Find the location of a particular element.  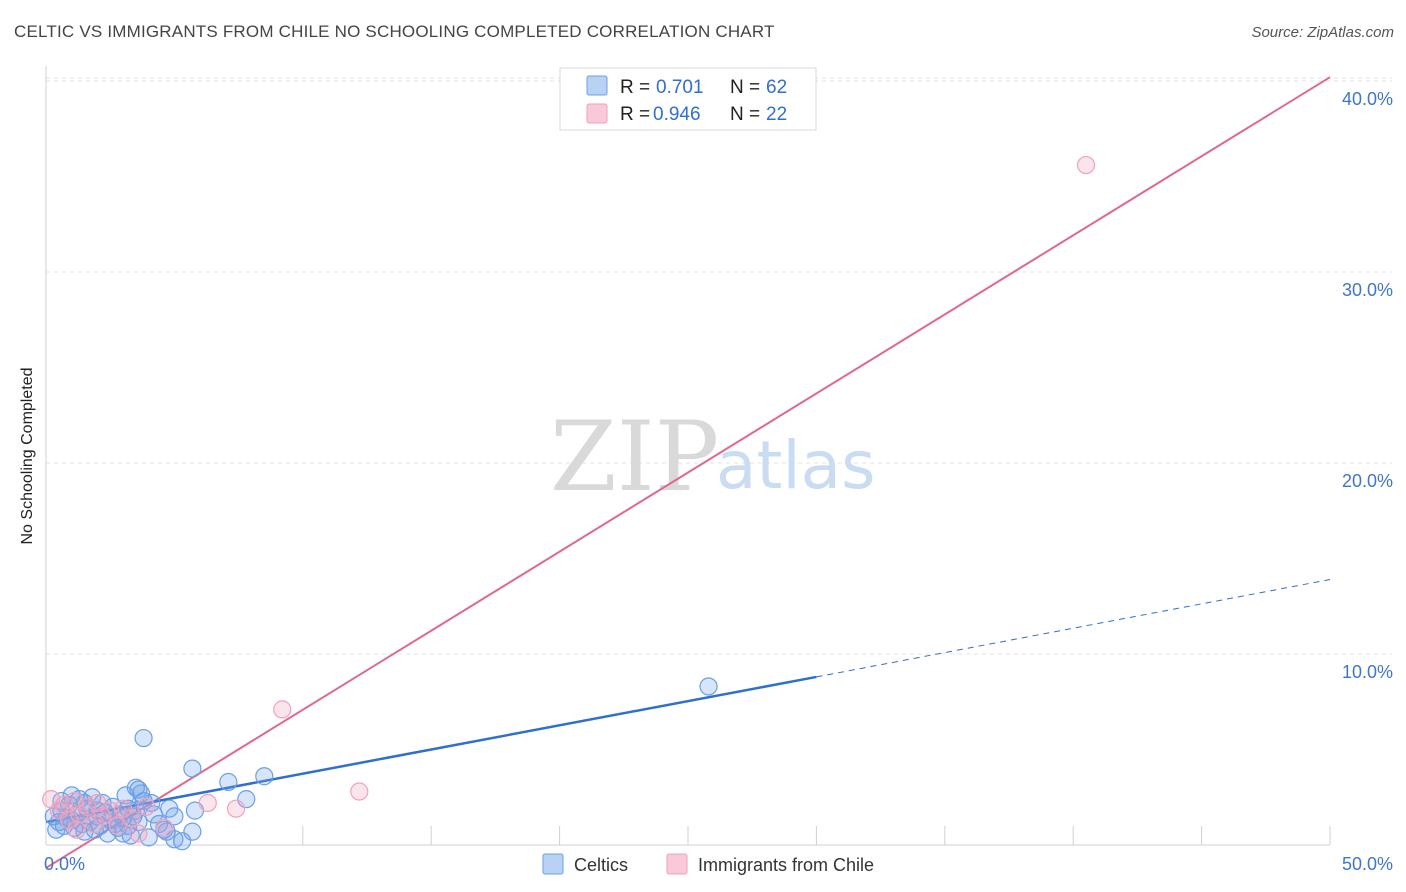

y-tick-label-0: 10.0% is located at coordinates (1367, 672).